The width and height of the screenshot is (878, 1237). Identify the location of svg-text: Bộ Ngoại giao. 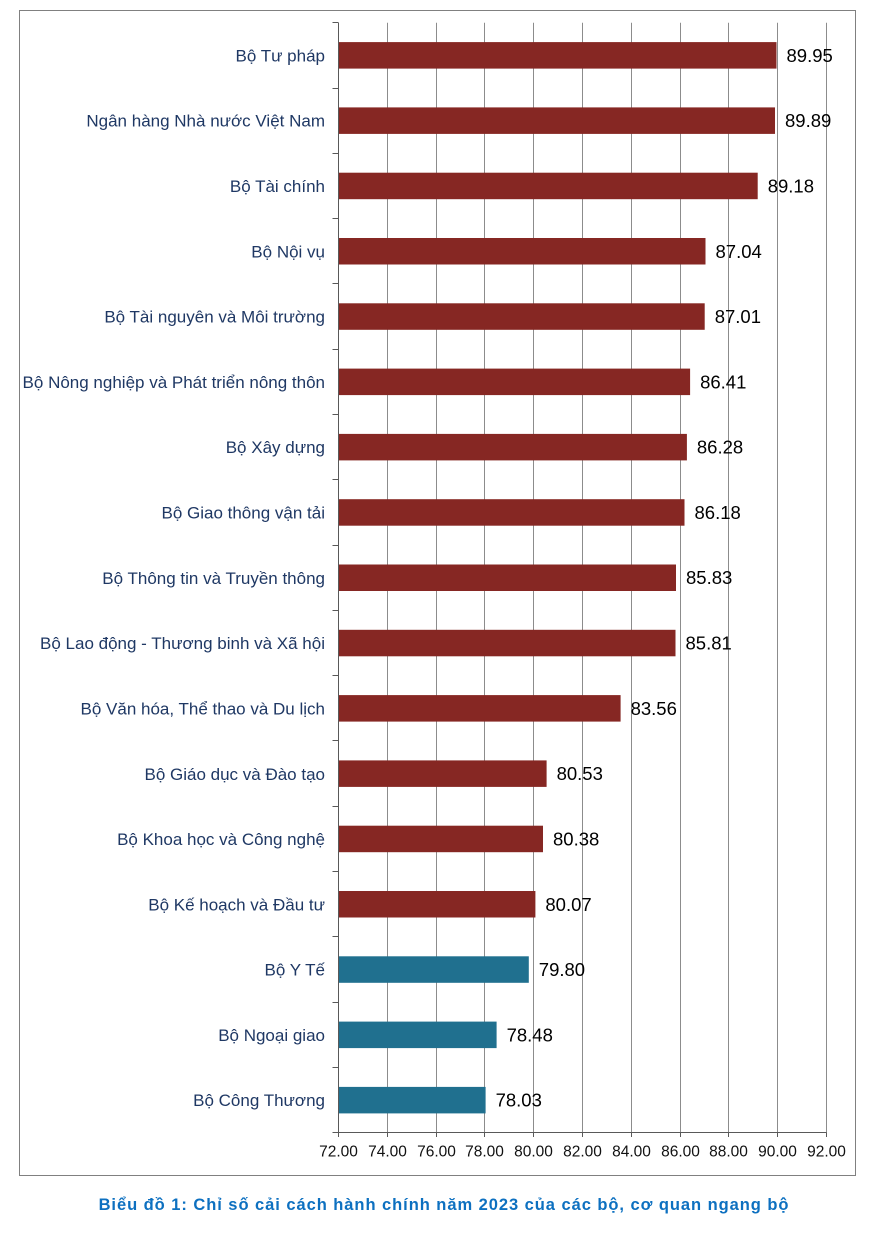
(271, 1035).